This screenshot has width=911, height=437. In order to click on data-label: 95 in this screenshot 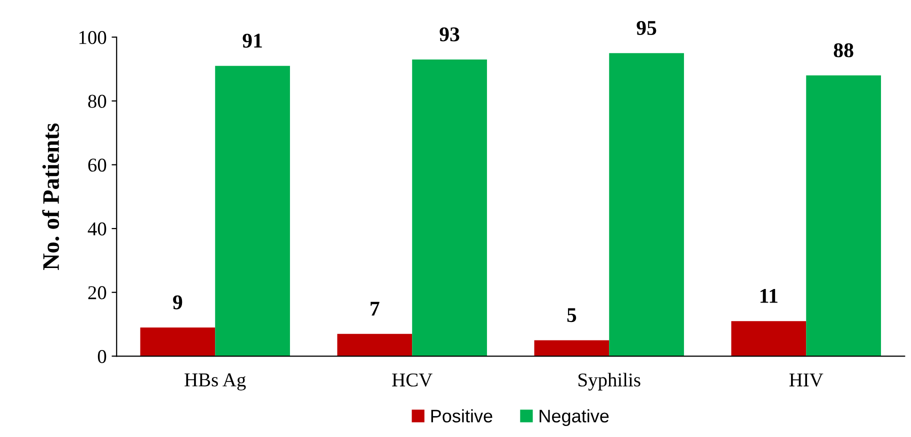, I will do `click(646, 27)`.